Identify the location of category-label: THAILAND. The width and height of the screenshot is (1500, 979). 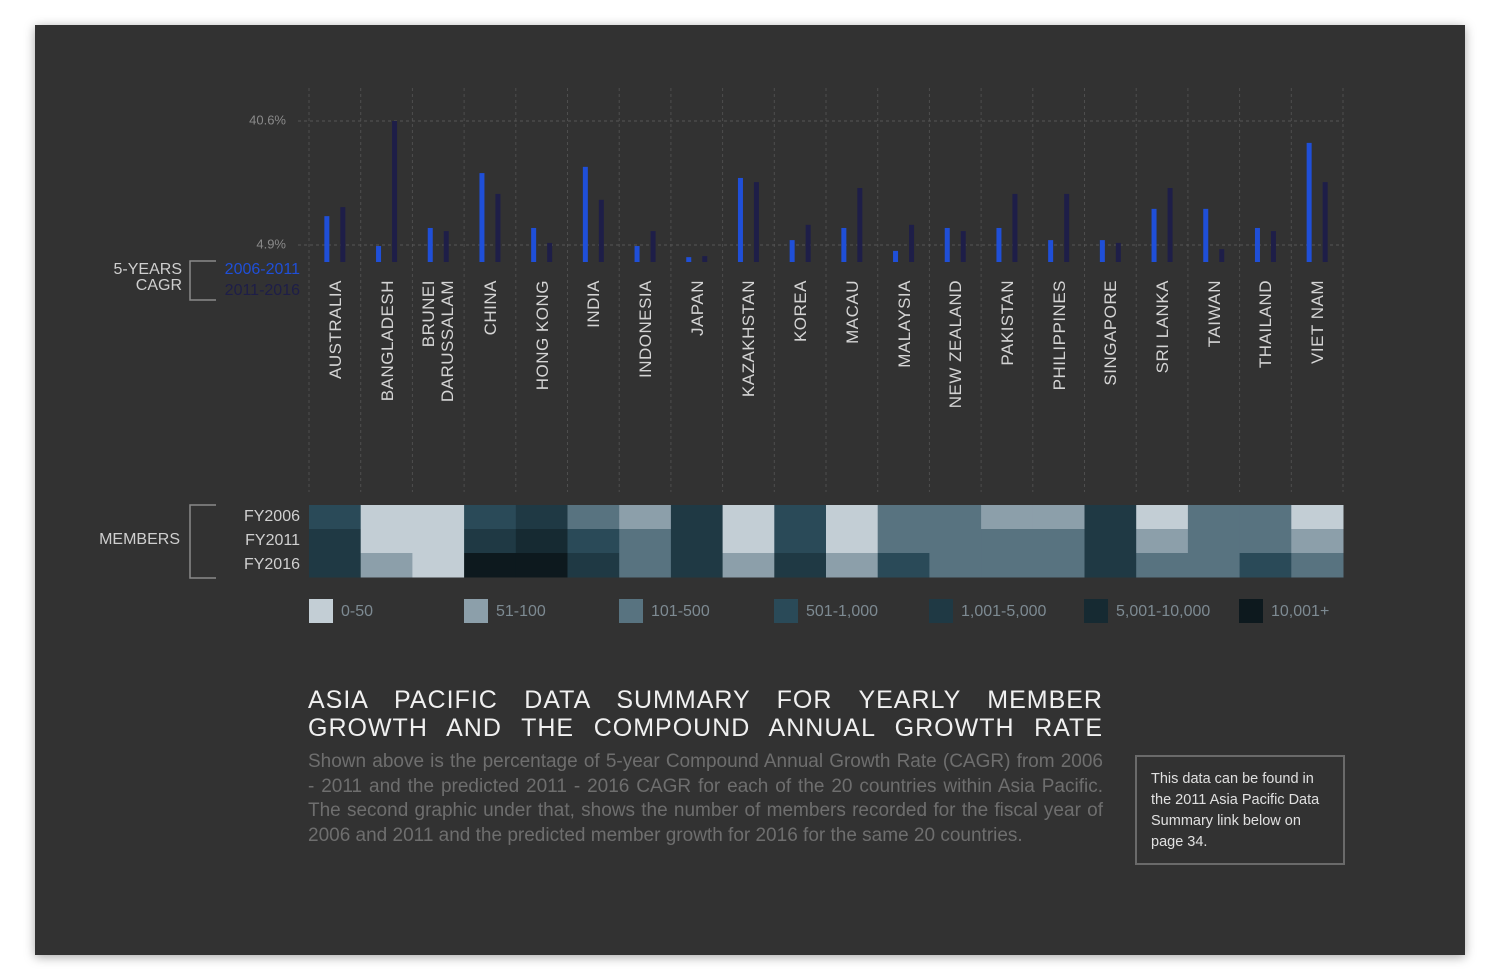
(1265, 324).